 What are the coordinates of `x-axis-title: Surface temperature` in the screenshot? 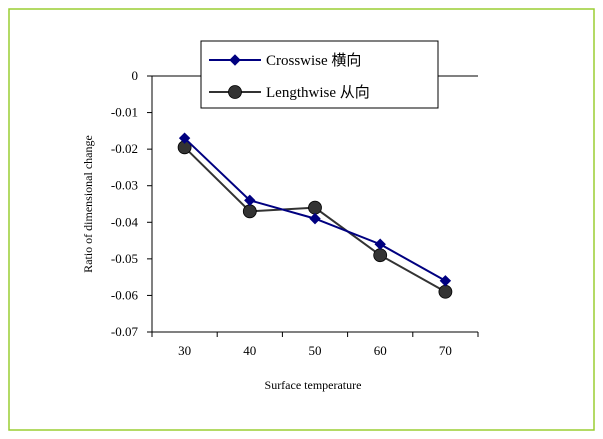 It's located at (313, 385).